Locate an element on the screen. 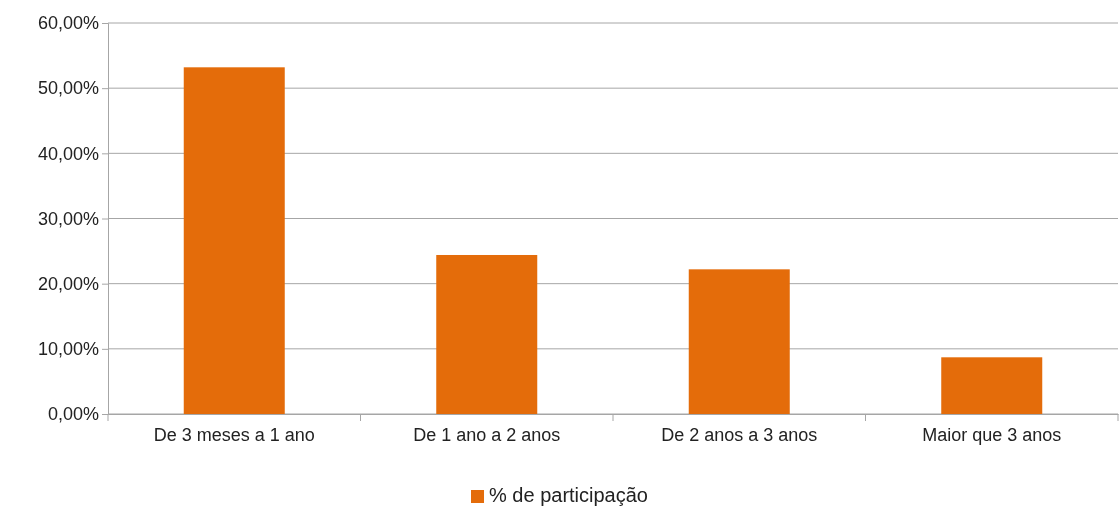 The image size is (1119, 510). x-tick-label: De 3 meses a 1 ano is located at coordinates (234, 434).